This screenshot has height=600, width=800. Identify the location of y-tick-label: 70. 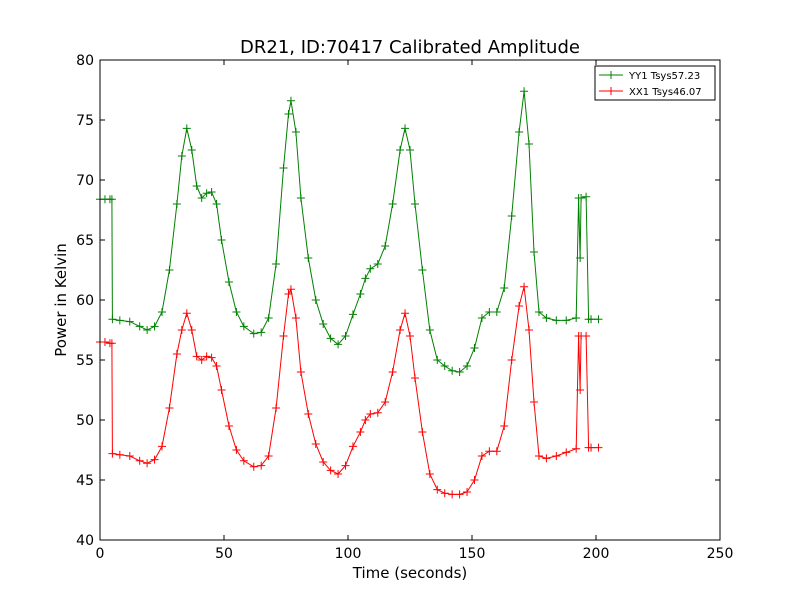
(85, 181).